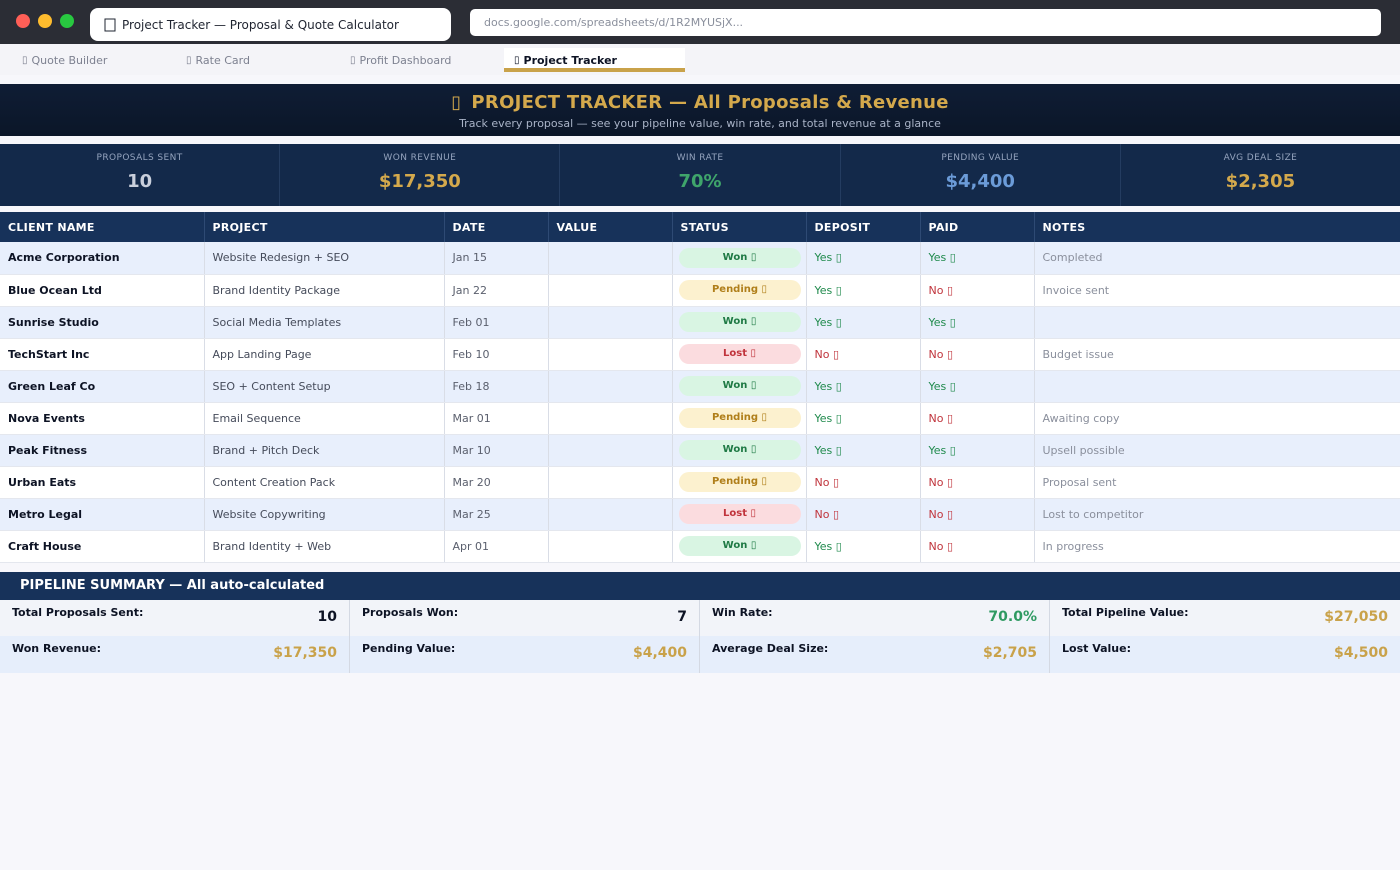 This screenshot has width=1400, height=870. I want to click on tab-profit-dashboard: ▯ Profit Dashboard, so click(400, 60).